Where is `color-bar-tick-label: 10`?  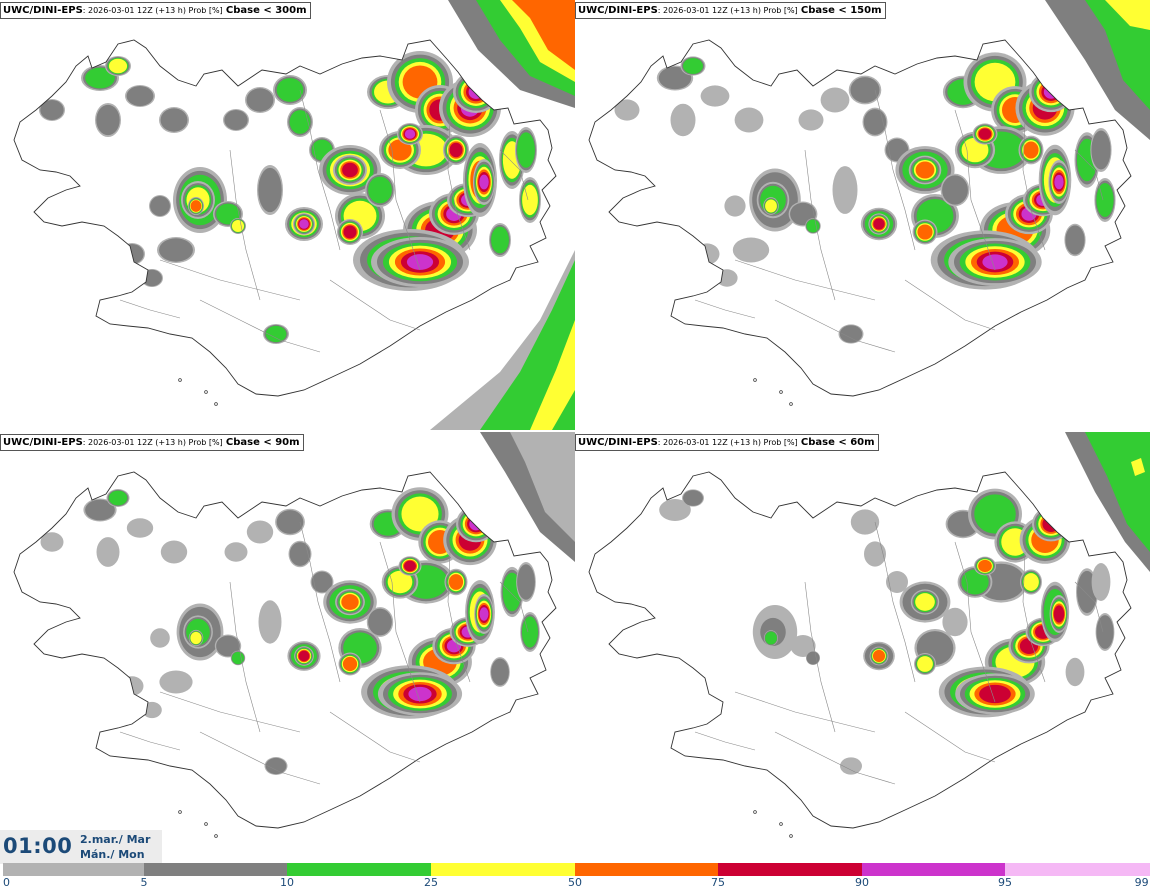
color-bar-tick-label: 10 is located at coordinates (287, 882).